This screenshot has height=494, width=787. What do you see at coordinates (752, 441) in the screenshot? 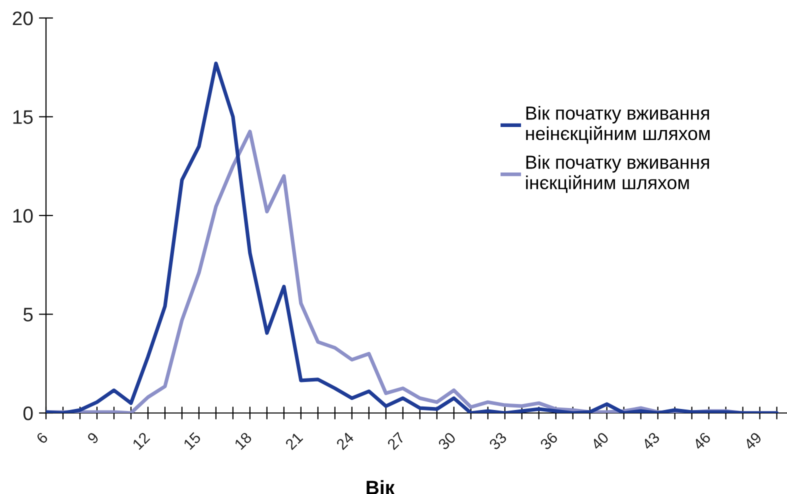
I see `x-tick-label: 49` at bounding box center [752, 441].